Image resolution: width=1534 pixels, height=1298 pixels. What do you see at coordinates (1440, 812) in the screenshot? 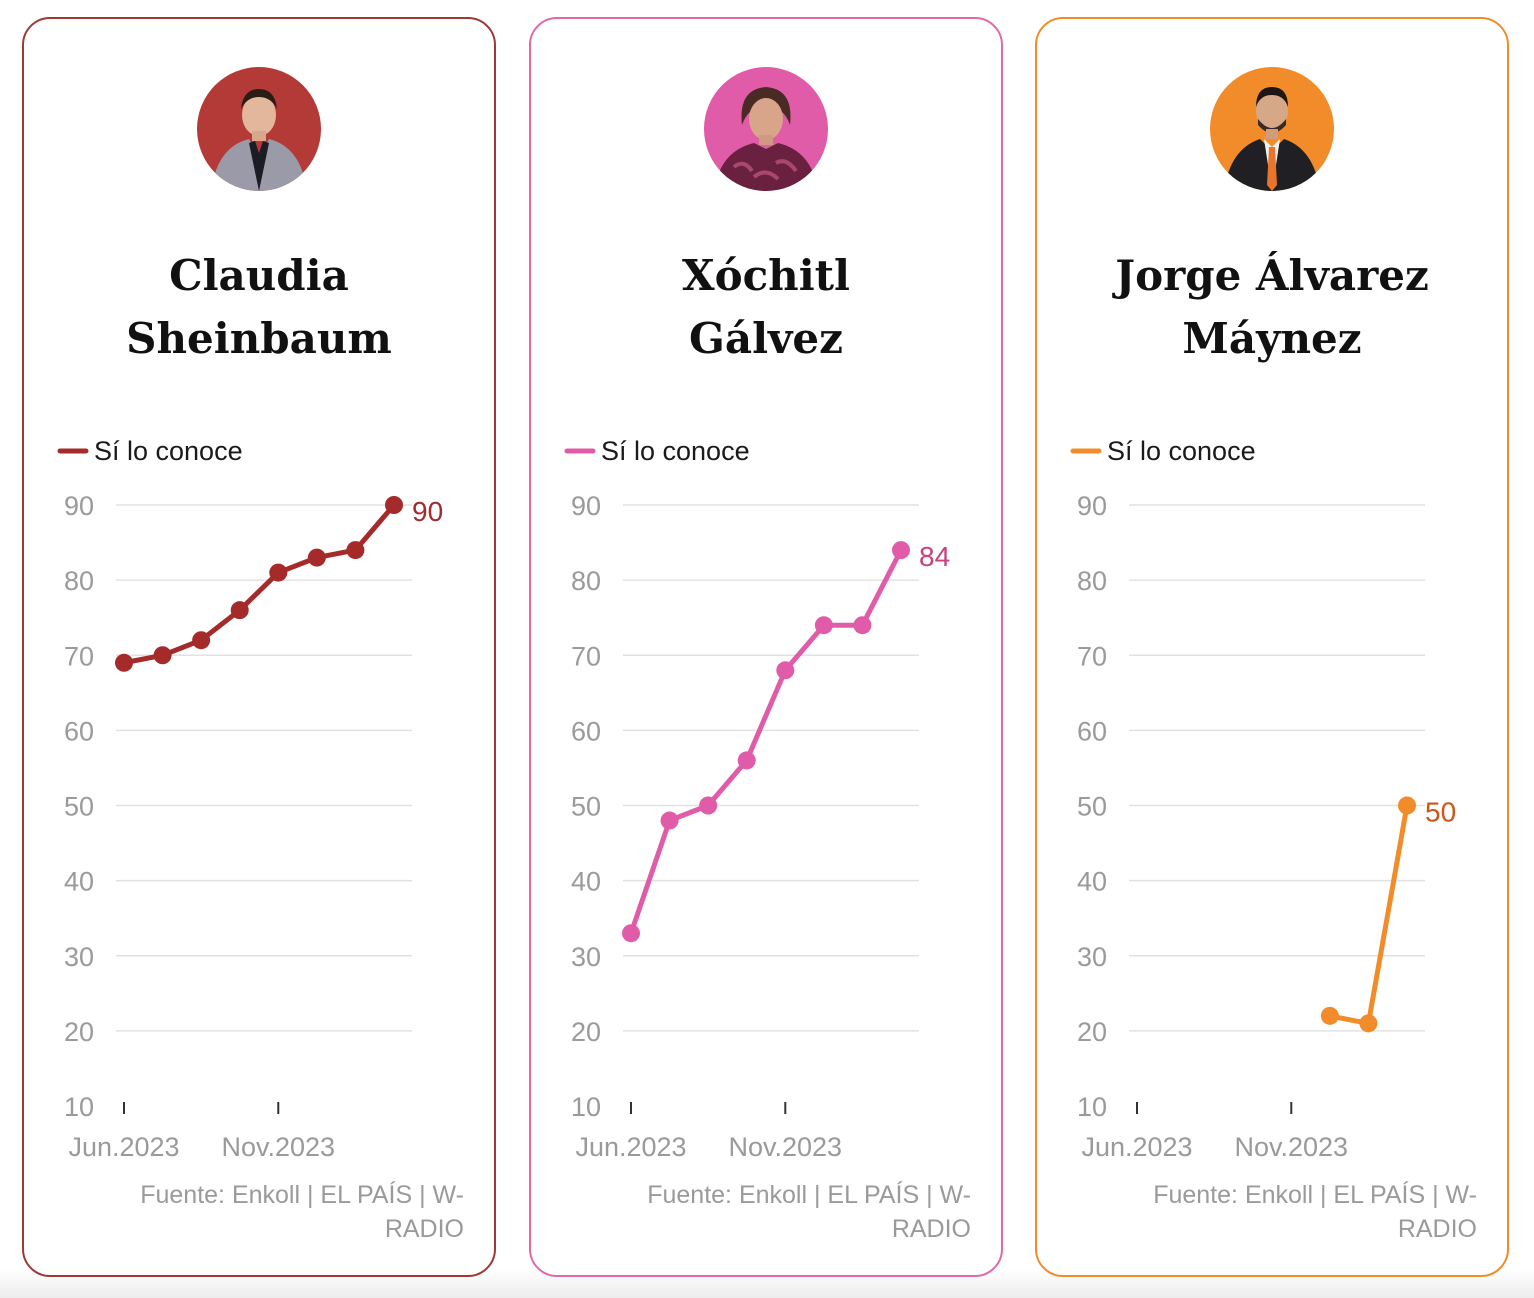
I see `end-value-label: 50` at bounding box center [1440, 812].